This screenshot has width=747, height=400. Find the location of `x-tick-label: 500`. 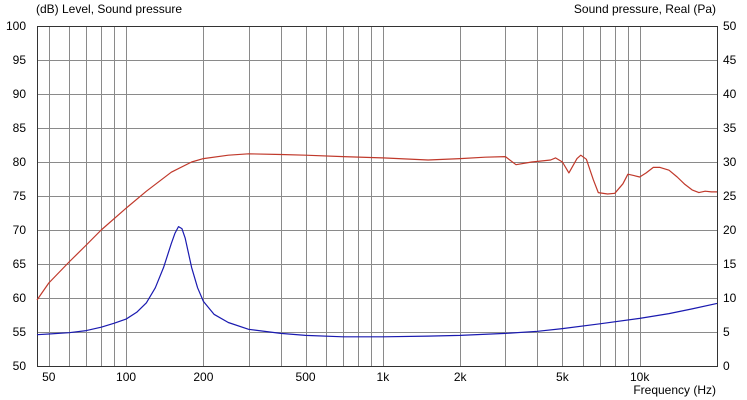

x-tick-label: 500 is located at coordinates (306, 377).